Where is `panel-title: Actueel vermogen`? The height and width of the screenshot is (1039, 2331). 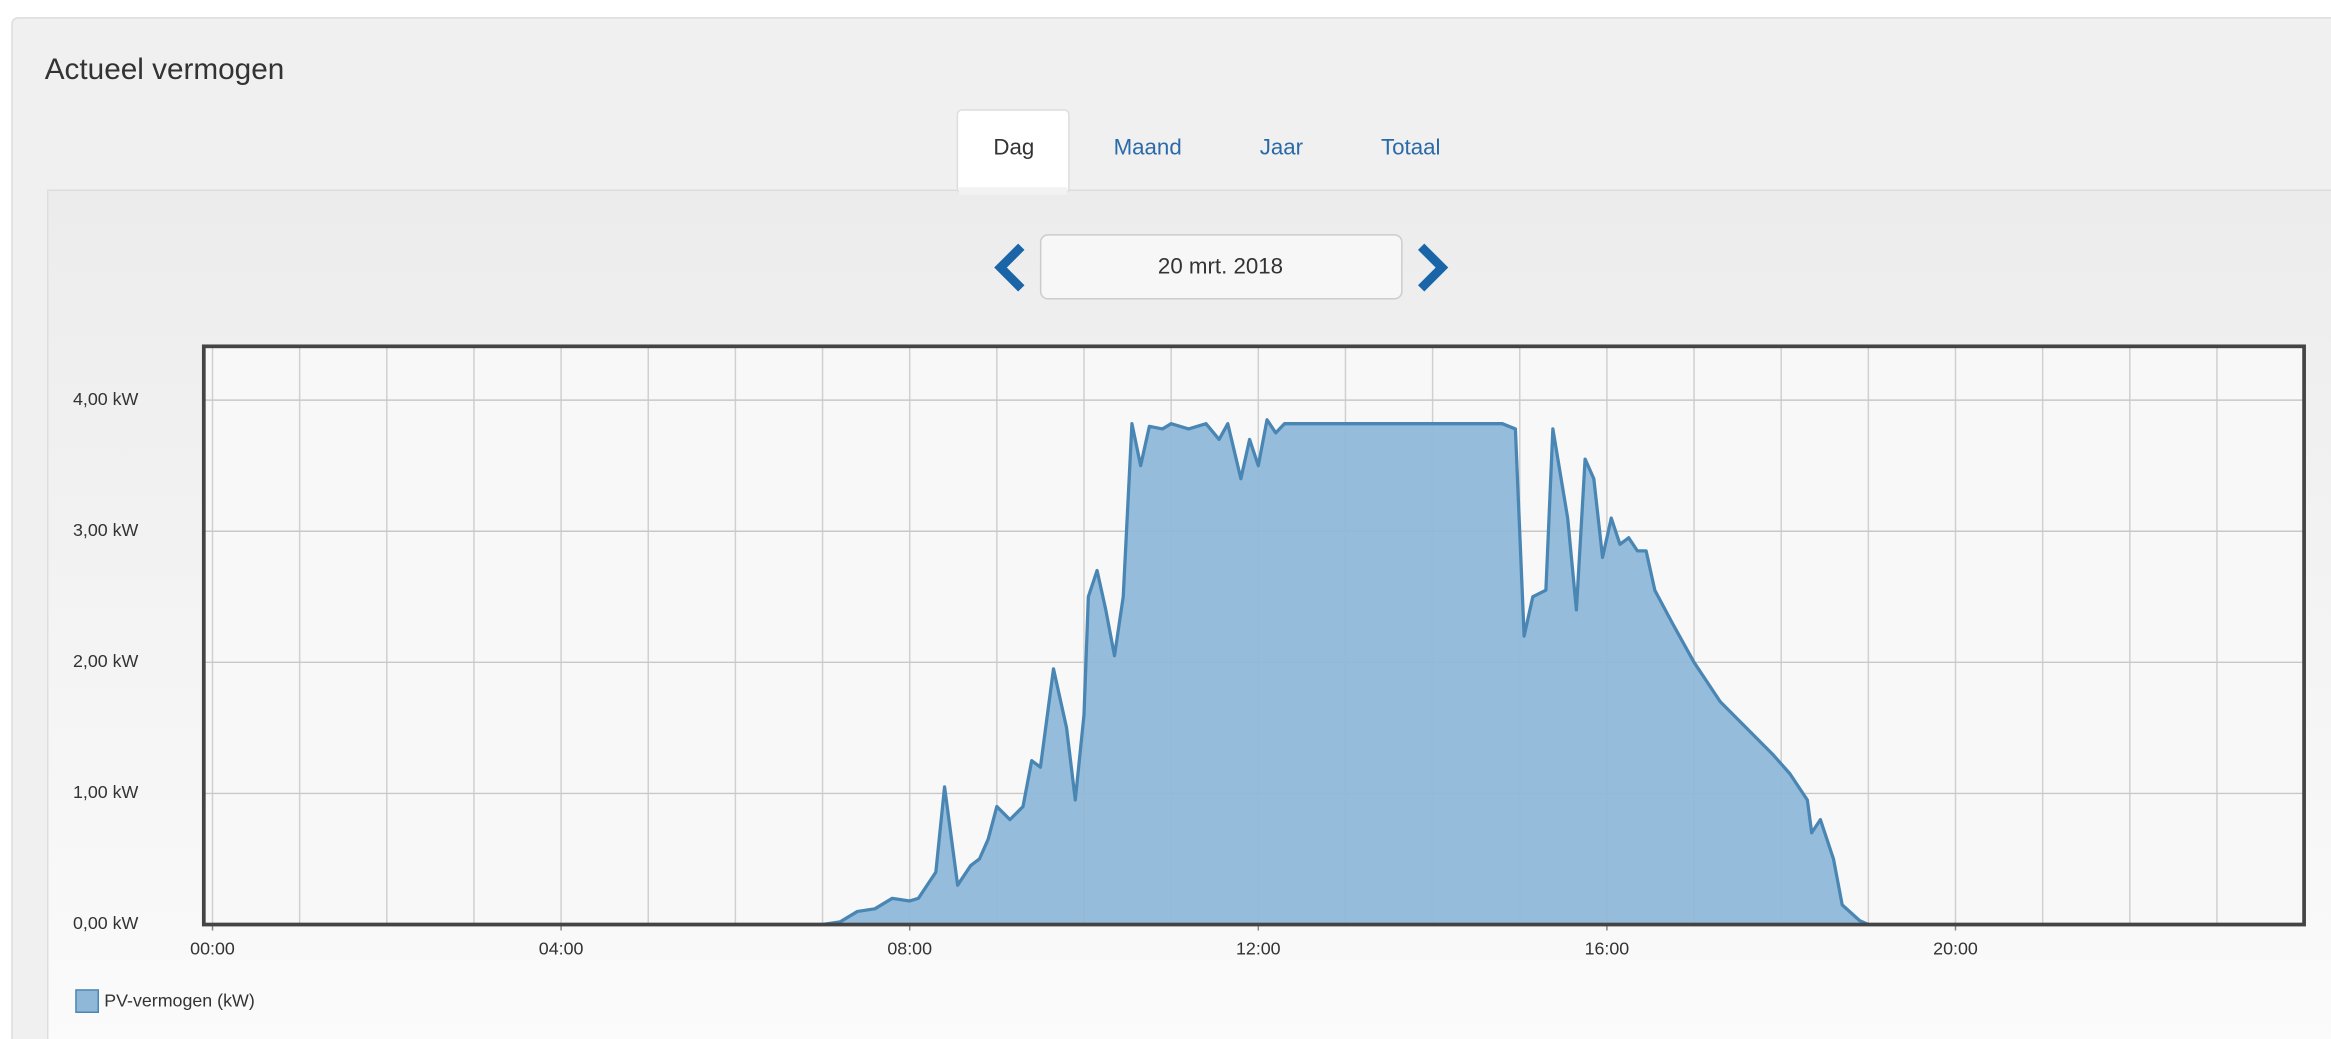 panel-title: Actueel vermogen is located at coordinates (165, 69).